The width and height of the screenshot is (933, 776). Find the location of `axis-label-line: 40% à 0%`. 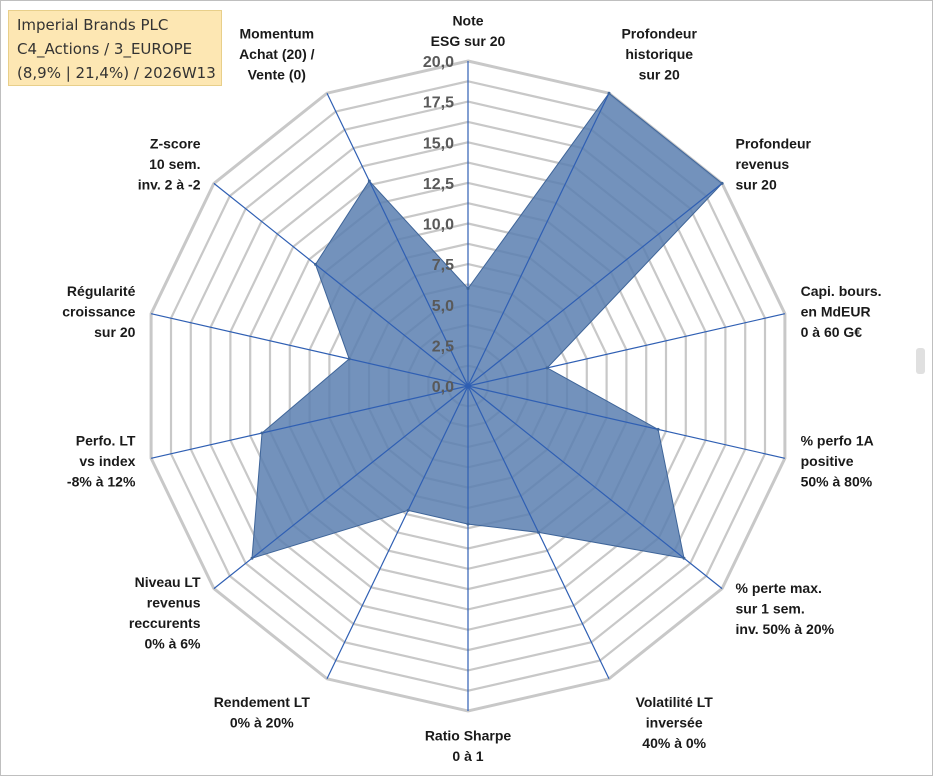

axis-label-line: 40% à 0% is located at coordinates (674, 743).